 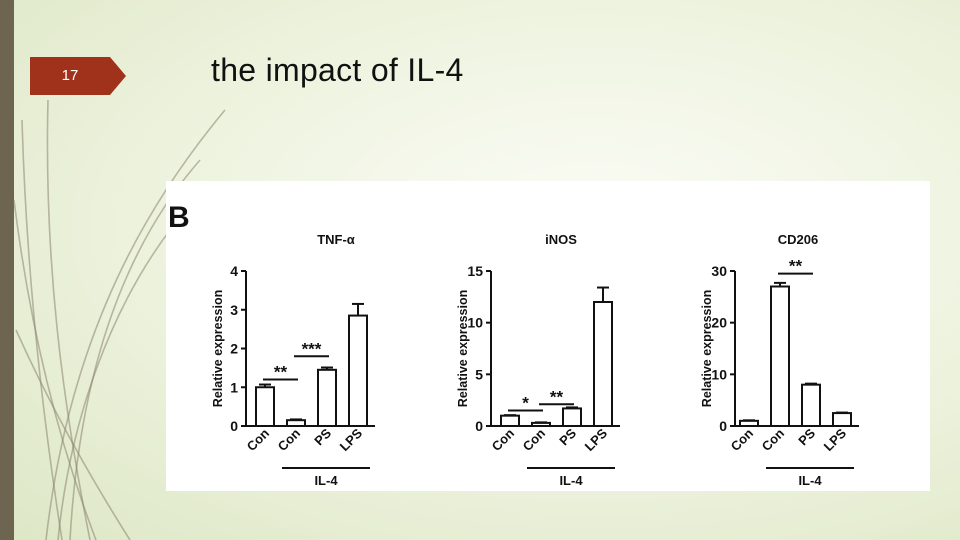 I want to click on significance-label: ***, so click(x=312, y=348).